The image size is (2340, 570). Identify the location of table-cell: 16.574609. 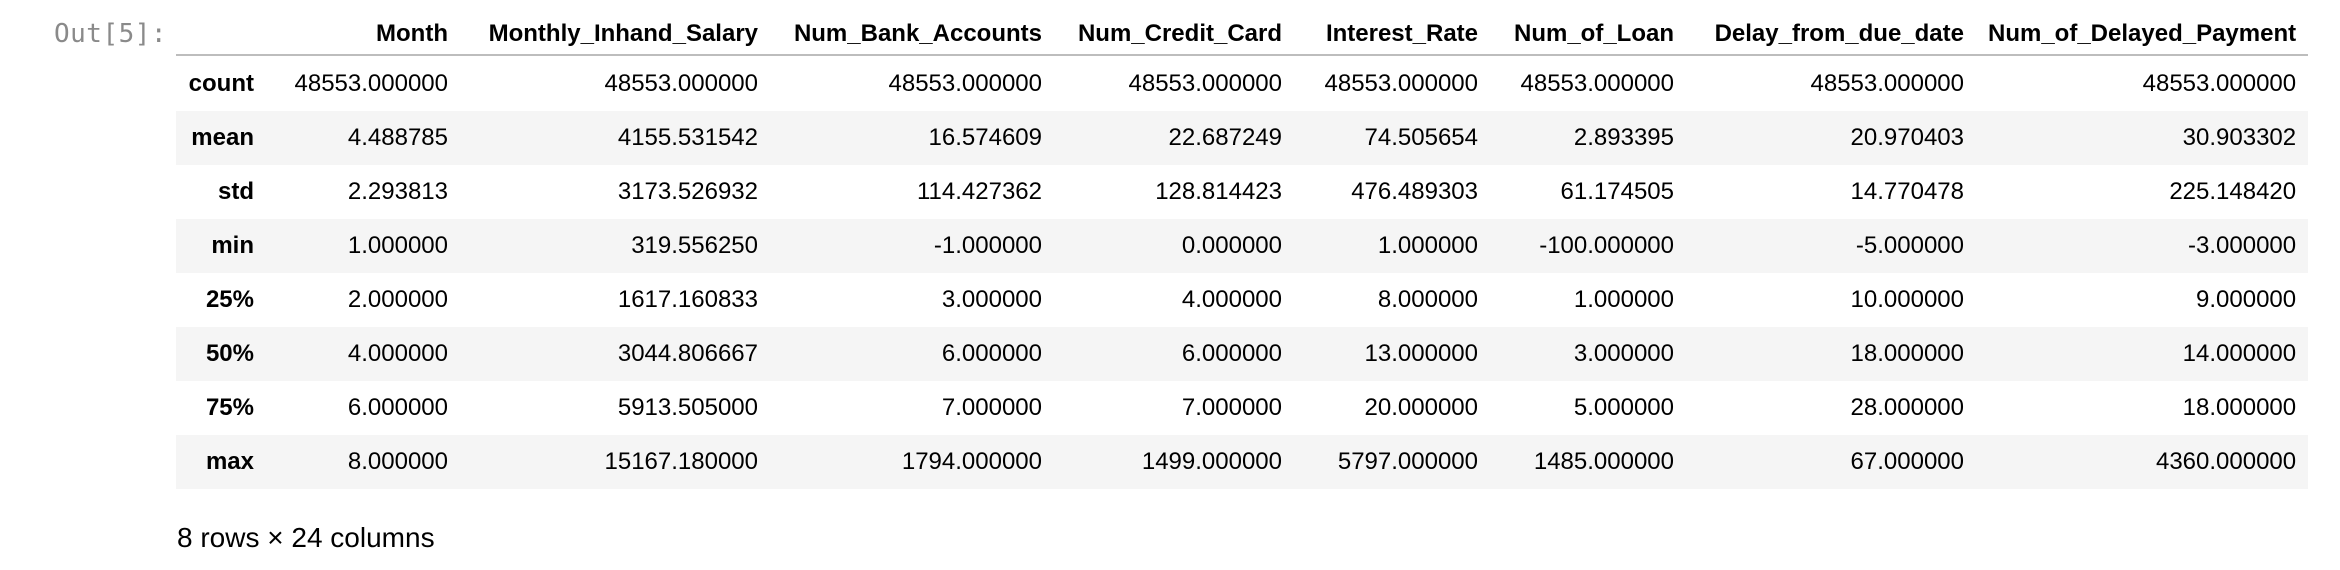
(985, 137).